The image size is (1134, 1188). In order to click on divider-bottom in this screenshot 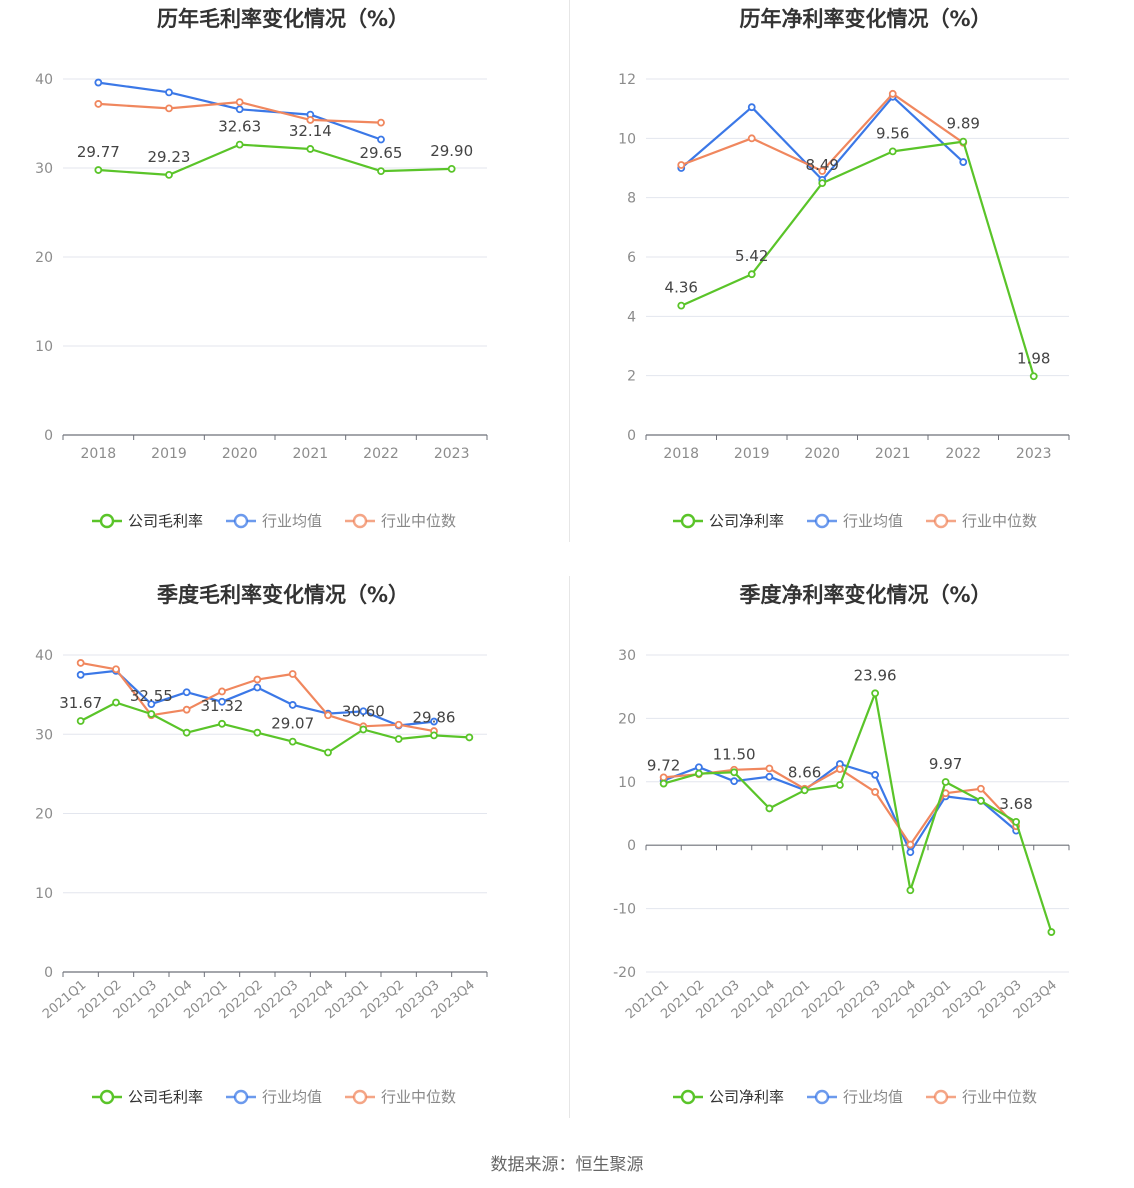, I will do `click(569, 847)`.